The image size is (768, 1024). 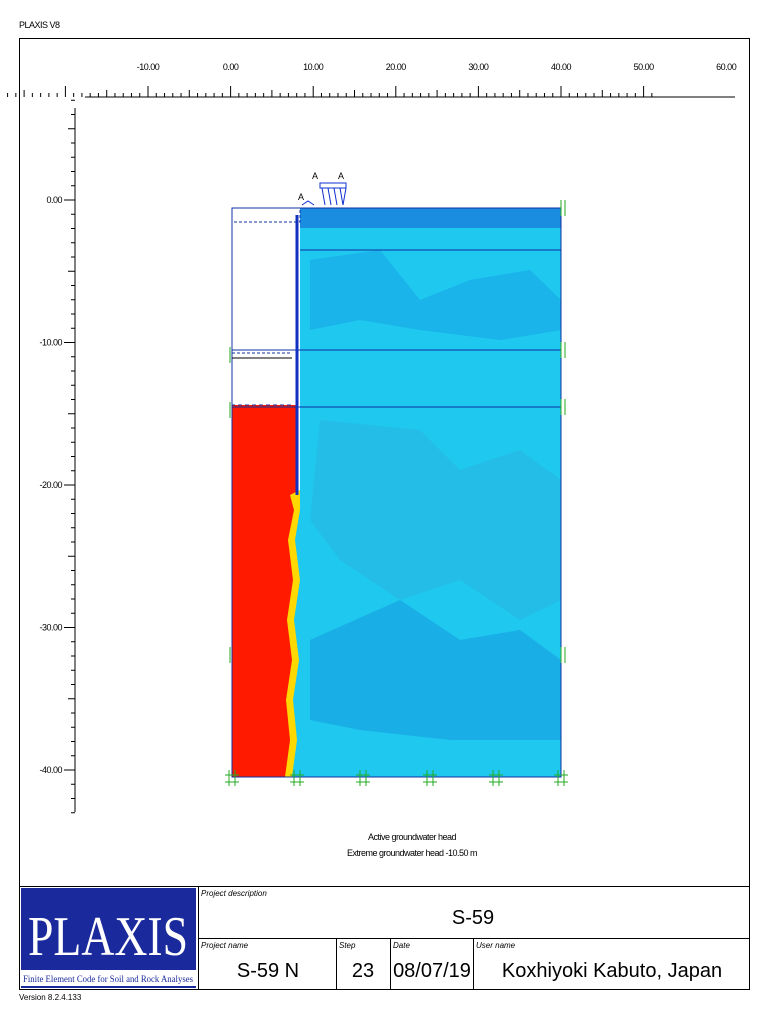 I want to click on tagline-box, so click(x=108, y=978).